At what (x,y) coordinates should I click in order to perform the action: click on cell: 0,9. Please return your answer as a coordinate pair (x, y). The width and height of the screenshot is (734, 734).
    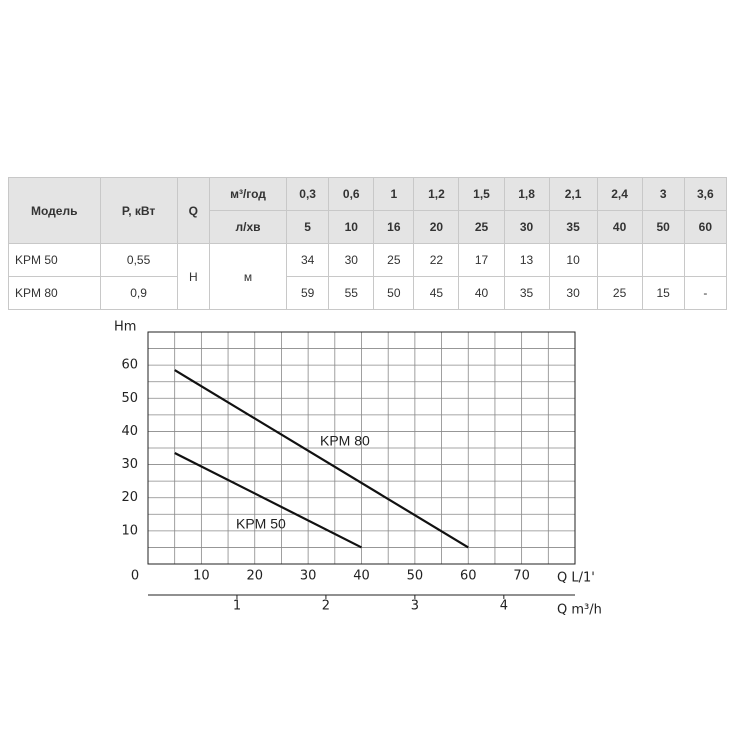
    Looking at the image, I should click on (138, 293).